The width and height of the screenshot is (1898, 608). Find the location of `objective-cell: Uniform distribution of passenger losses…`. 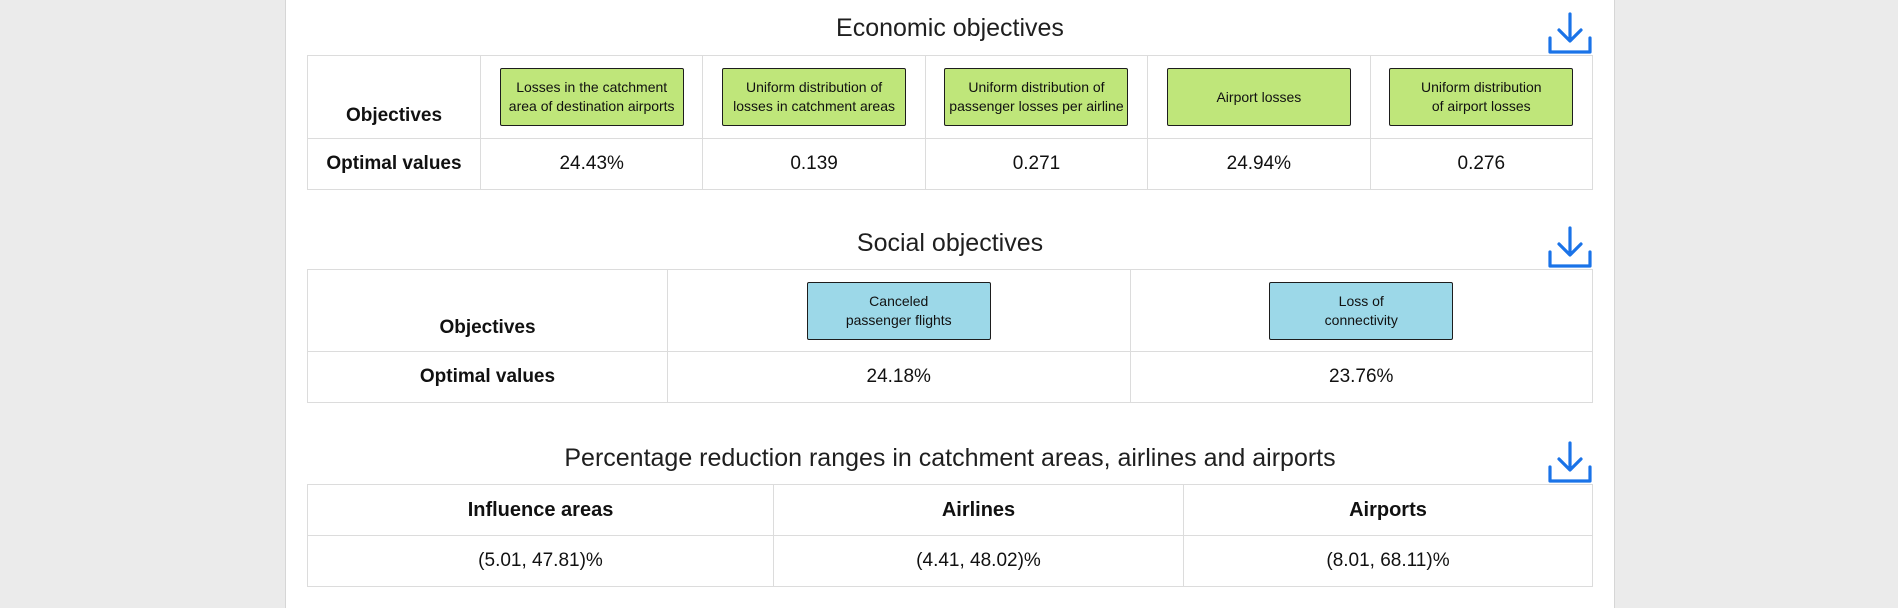

objective-cell: Uniform distribution of passenger losses… is located at coordinates (1036, 97).